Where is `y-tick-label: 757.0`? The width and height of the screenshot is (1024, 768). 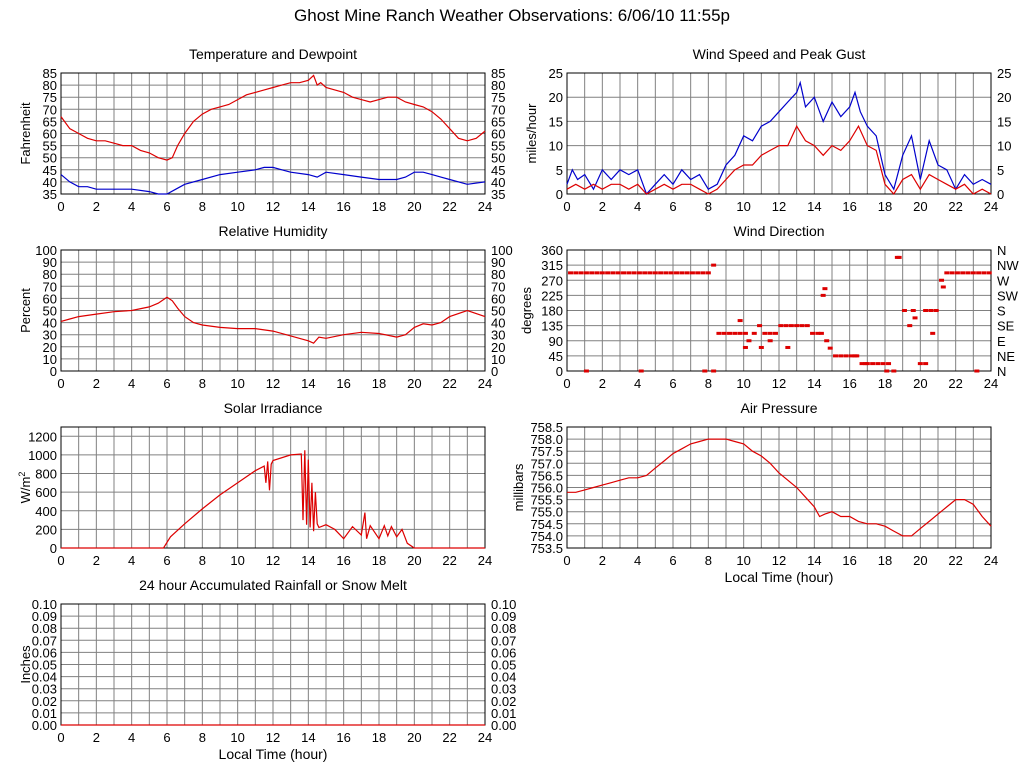 y-tick-label: 757.0 is located at coordinates (546, 463).